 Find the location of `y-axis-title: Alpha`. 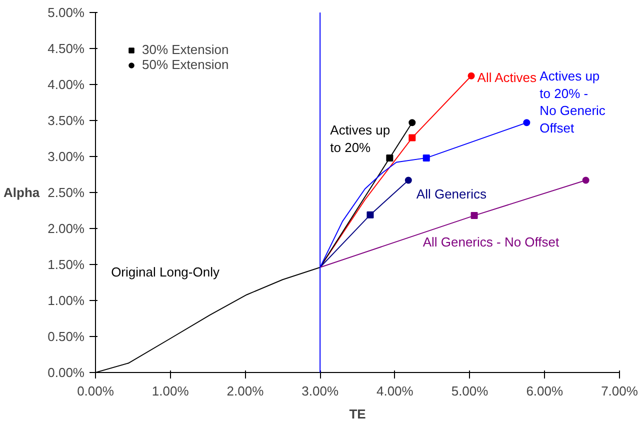

y-axis-title: Alpha is located at coordinates (22, 192).